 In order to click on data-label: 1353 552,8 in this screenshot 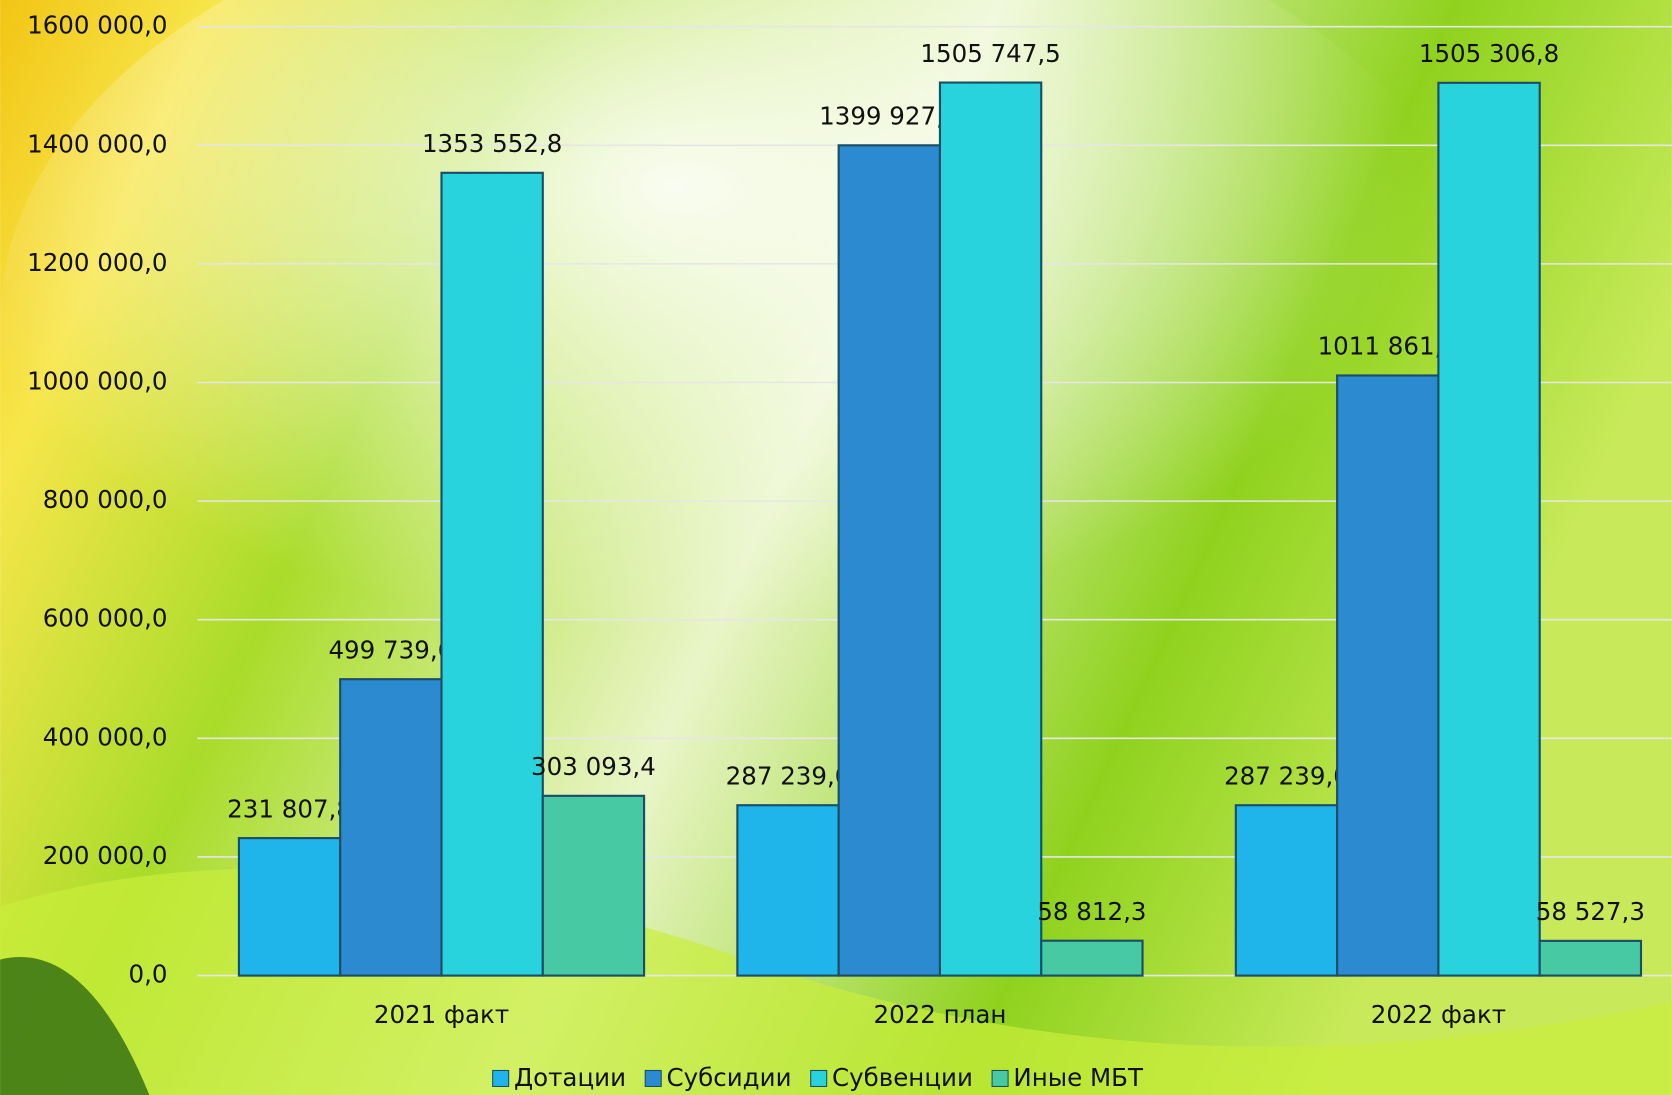, I will do `click(492, 143)`.